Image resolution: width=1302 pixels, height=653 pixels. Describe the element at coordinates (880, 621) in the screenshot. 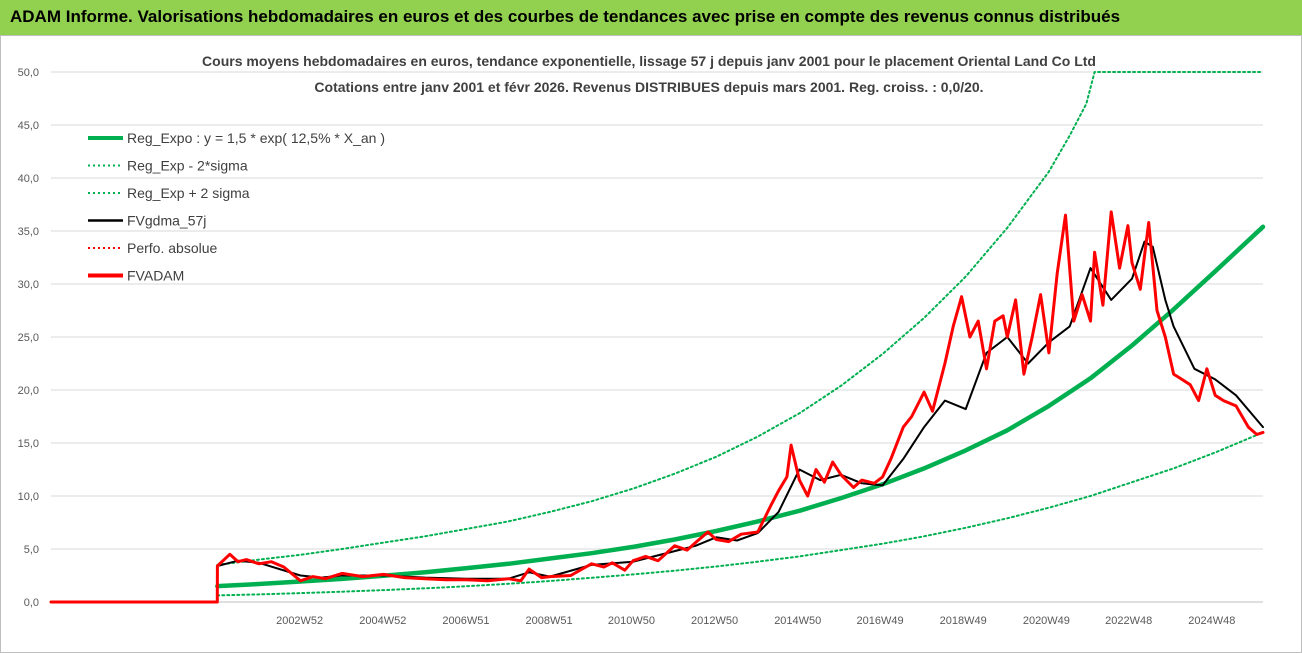

I see `x-tick-label: 2016W49` at that location.